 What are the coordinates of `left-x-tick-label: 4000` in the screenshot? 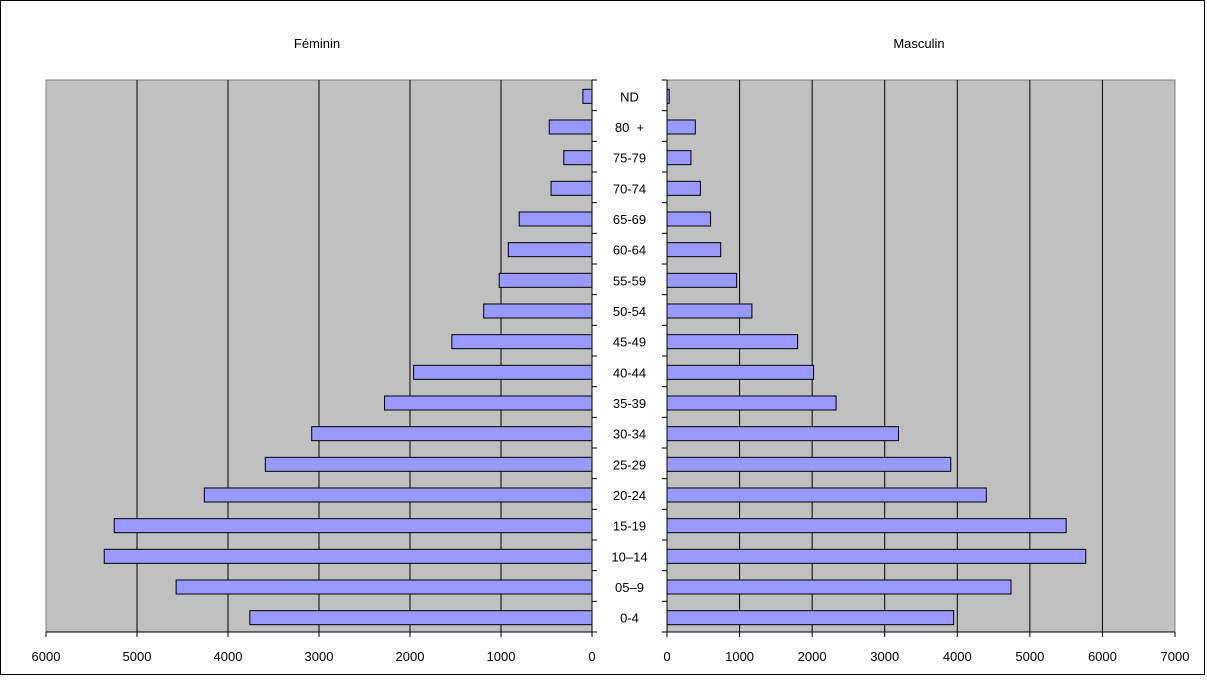 It's located at (228, 656).